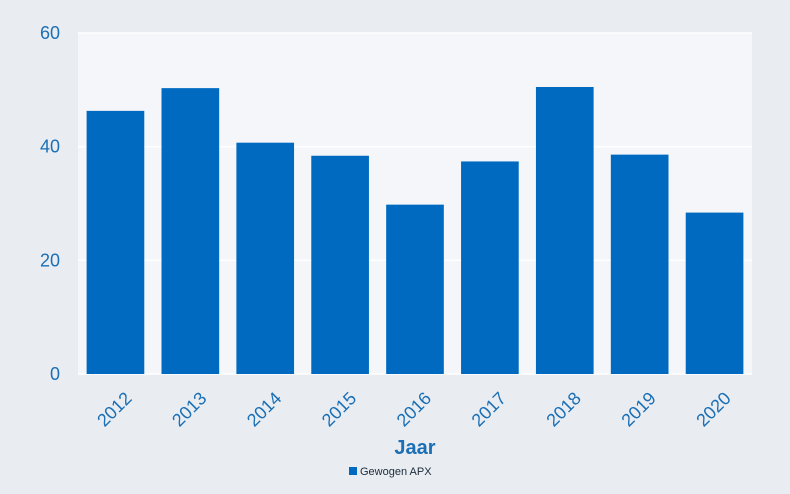  Describe the element at coordinates (264, 409) in the screenshot. I see `x-tick-label: 2014` at that location.